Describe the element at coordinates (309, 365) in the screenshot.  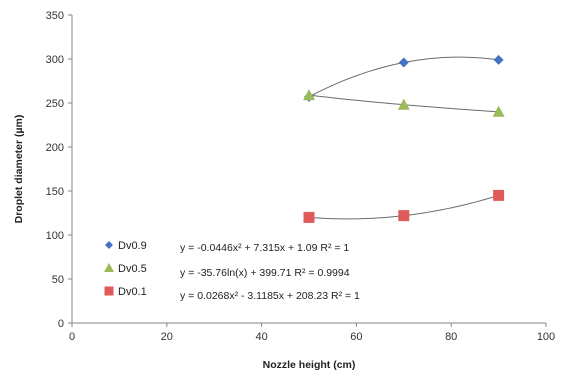
I see `x-axis-title: Nozzle height (cm)` at that location.